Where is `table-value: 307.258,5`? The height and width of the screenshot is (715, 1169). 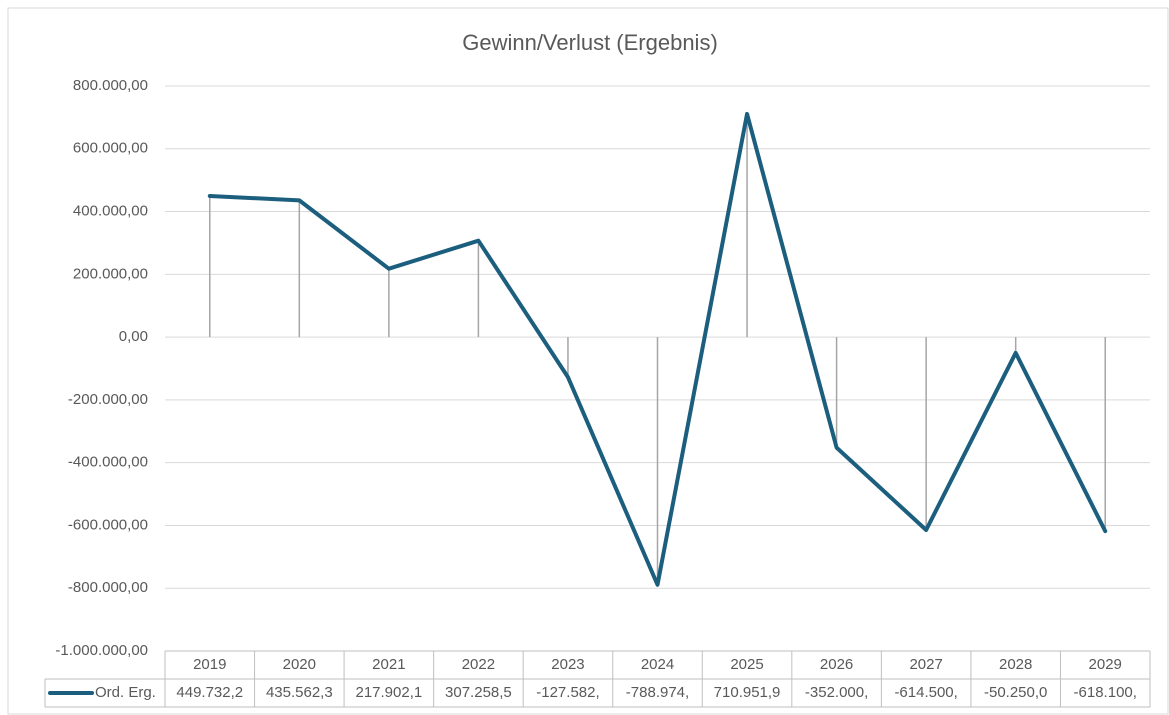 table-value: 307.258,5 is located at coordinates (478, 692).